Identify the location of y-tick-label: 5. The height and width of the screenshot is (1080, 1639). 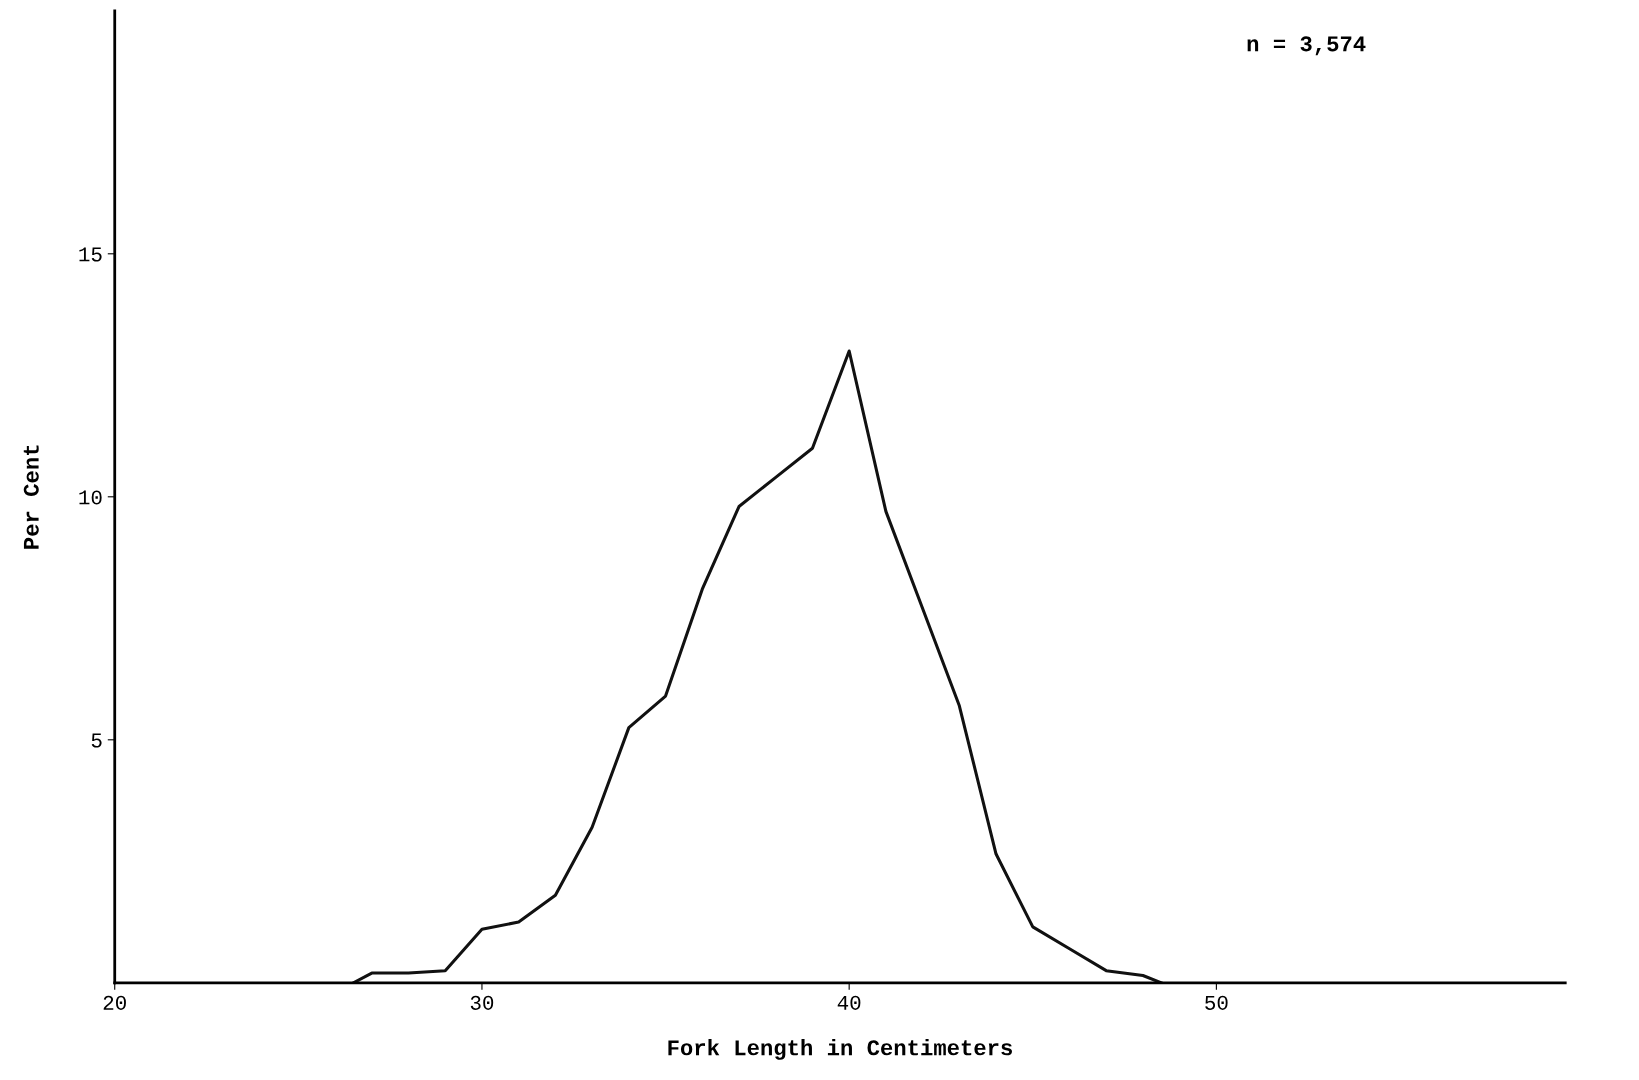
(96, 740).